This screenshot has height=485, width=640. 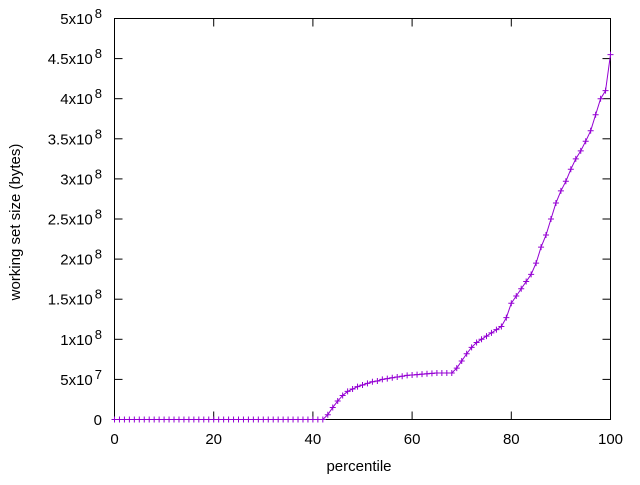 I want to click on x-axis-label: percentile, so click(x=358, y=466).